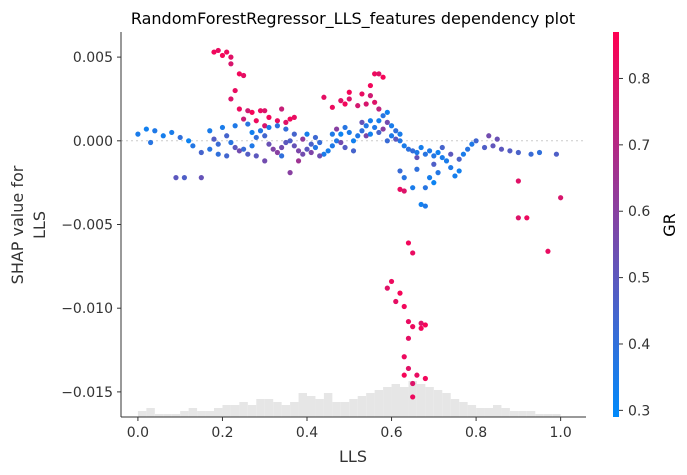 This screenshot has width=687, height=475. I want to click on colorbar-ticks: 0.3 0.4 0.5 0.6 0.7 0.8, so click(634, 245).